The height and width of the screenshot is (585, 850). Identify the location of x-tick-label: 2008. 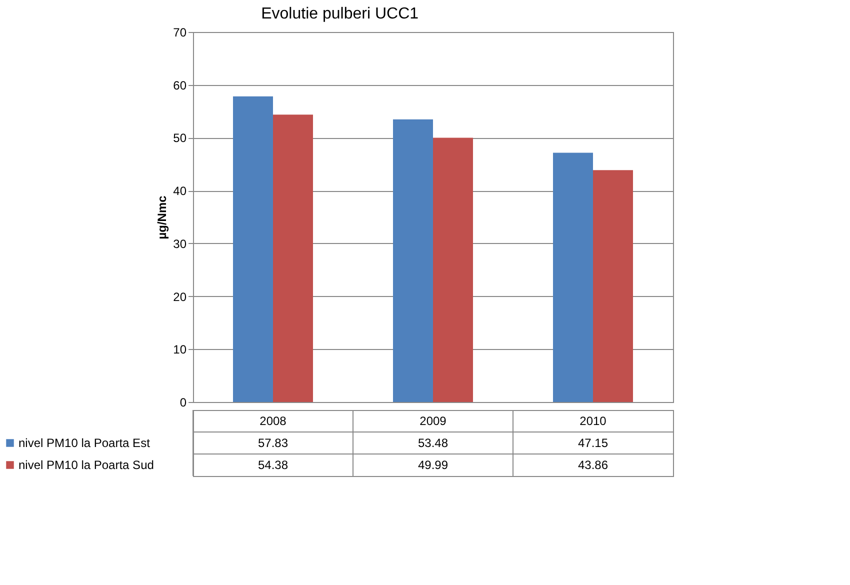
(273, 421).